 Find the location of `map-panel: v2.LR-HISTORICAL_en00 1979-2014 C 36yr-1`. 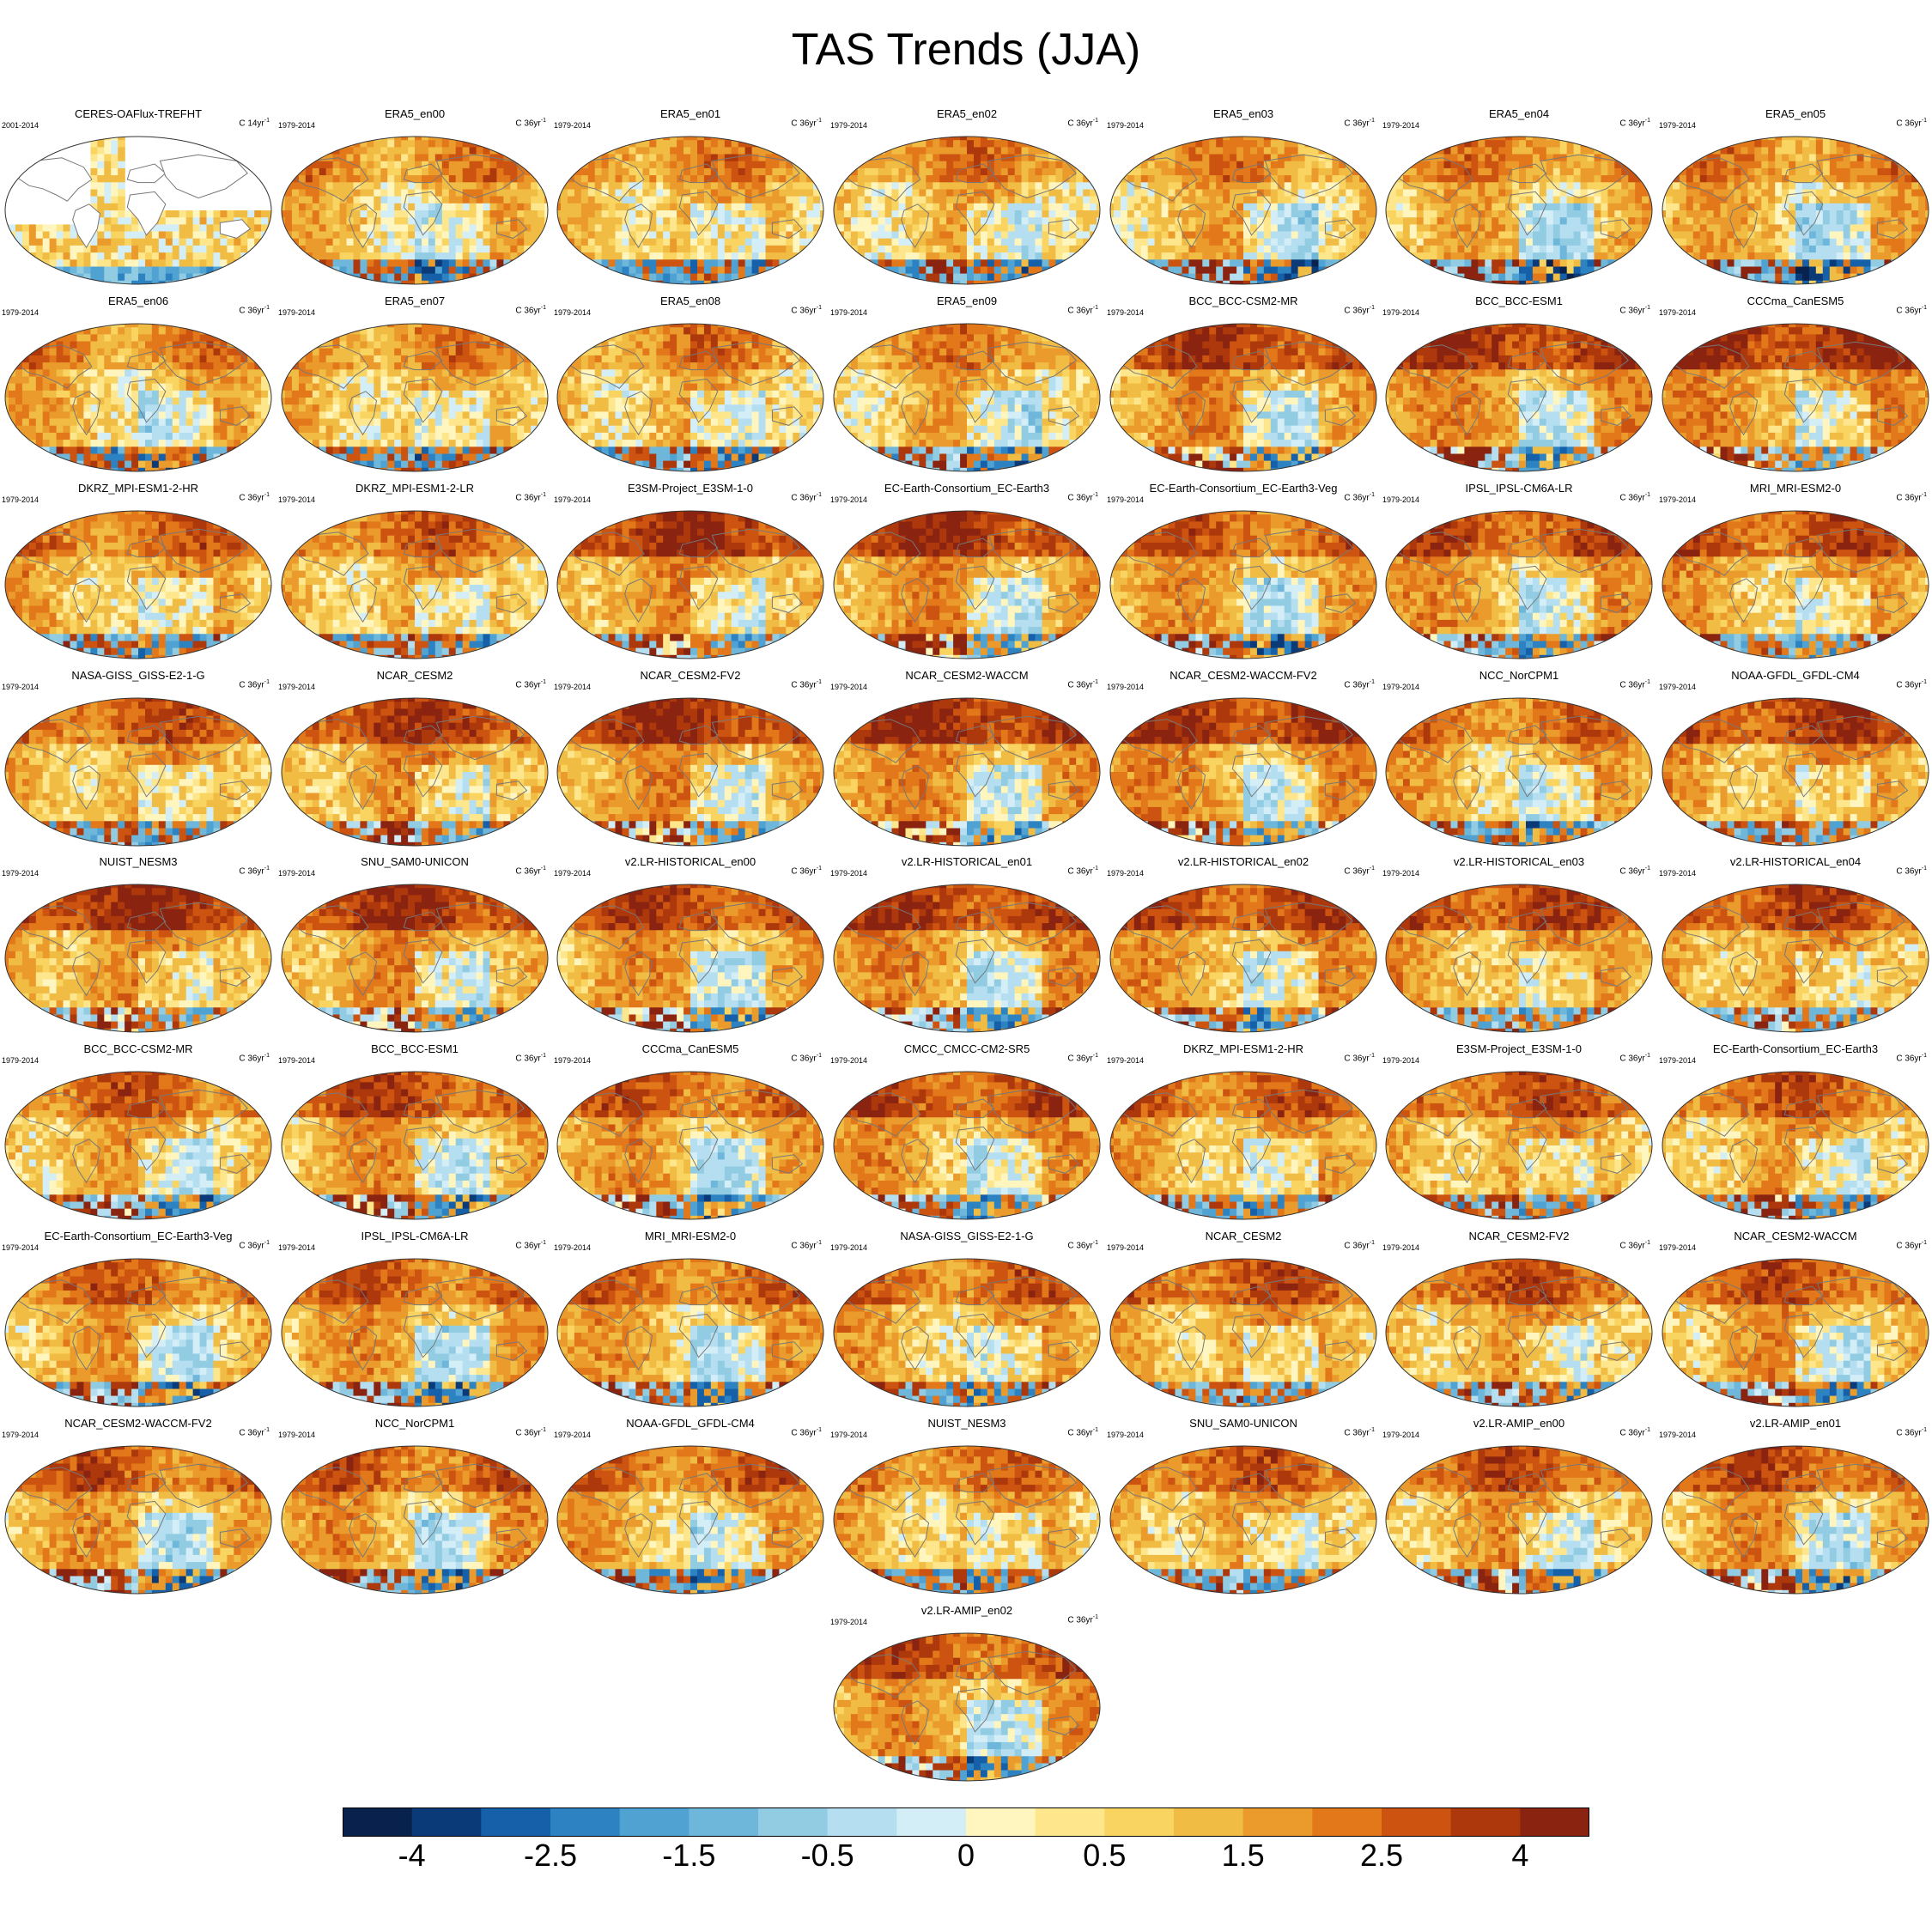

map-panel: v2.LR-HISTORICAL_en00 1979-2014 C 36yr-1 is located at coordinates (691, 946).